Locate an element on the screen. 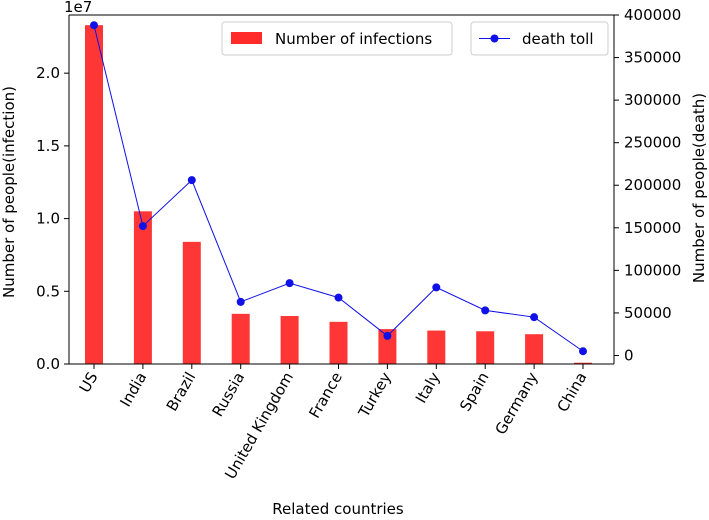 The height and width of the screenshot is (520, 709). left-axis-multiplier: 1e7 is located at coordinates (78, 8).